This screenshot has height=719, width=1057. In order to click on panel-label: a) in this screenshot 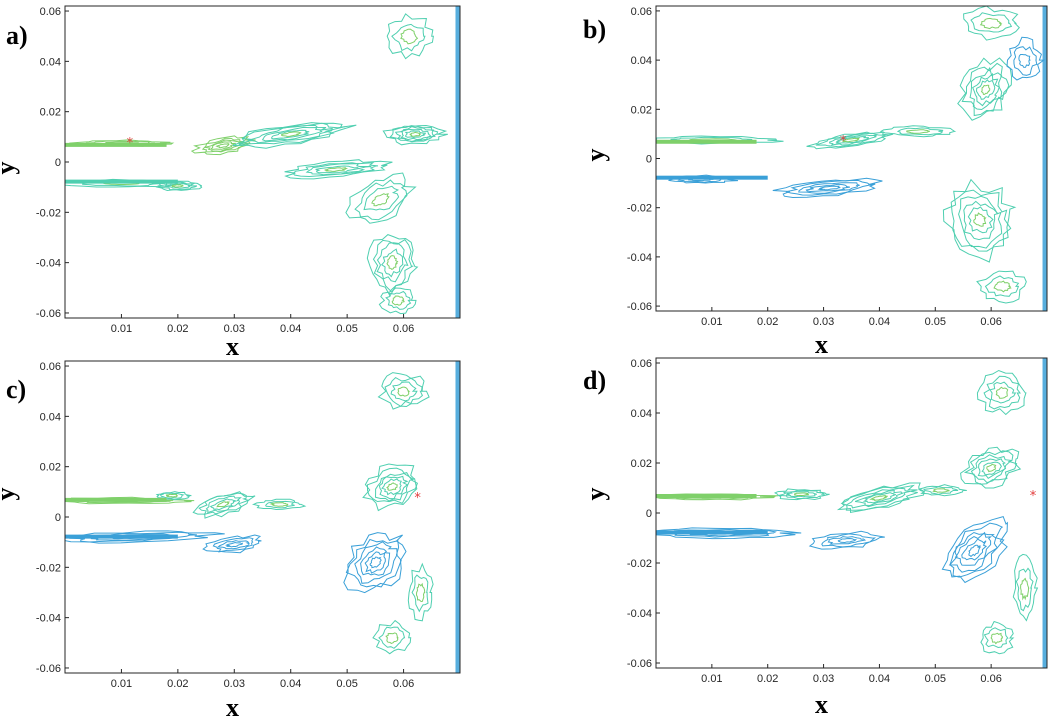, I will do `click(17, 35)`.